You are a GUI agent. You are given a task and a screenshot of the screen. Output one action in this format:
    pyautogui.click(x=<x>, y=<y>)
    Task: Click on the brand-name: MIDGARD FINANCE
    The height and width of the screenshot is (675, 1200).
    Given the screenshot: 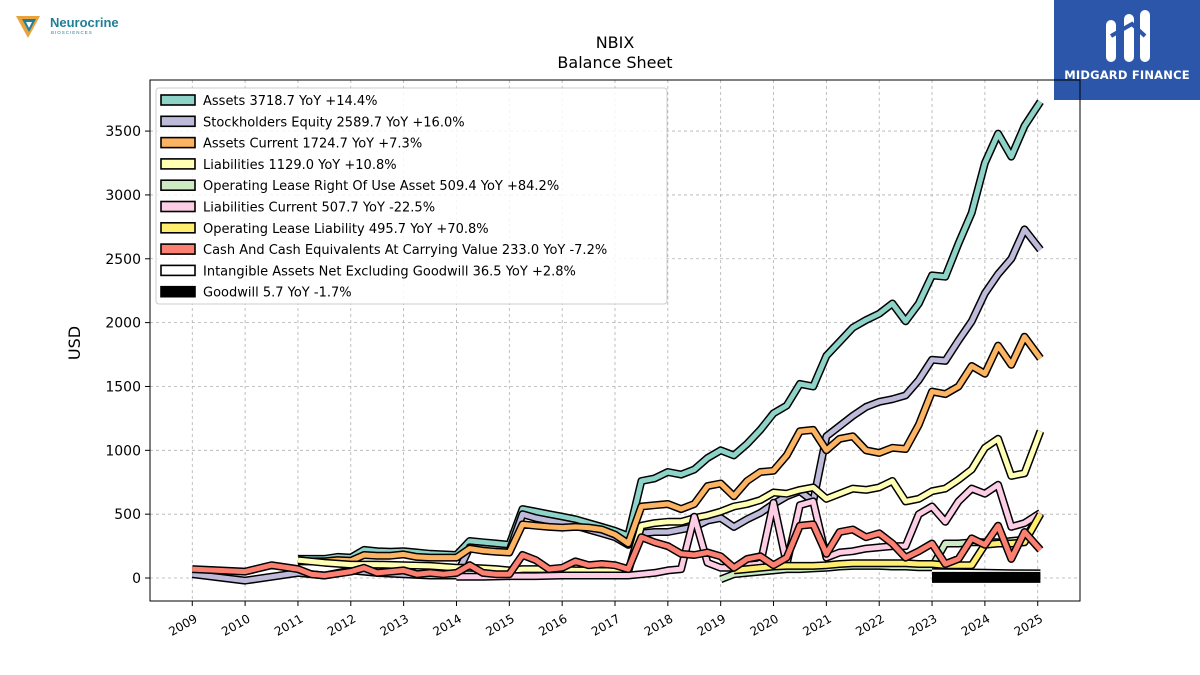 What is the action you would take?
    pyautogui.click(x=1127, y=75)
    